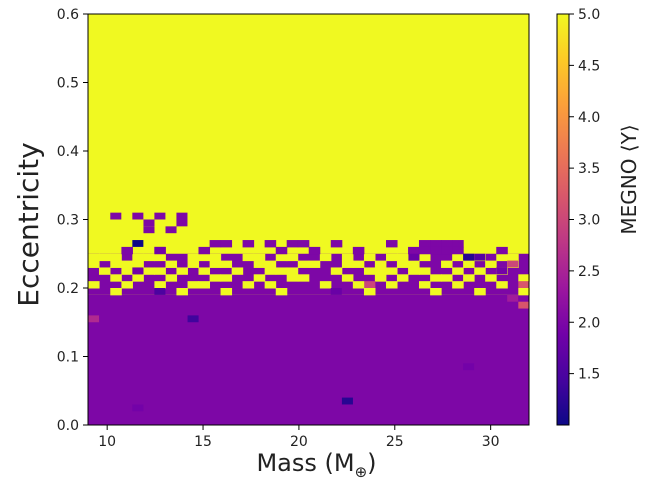  Describe the element at coordinates (203, 442) in the screenshot. I see `x-tick-label: 15` at that location.